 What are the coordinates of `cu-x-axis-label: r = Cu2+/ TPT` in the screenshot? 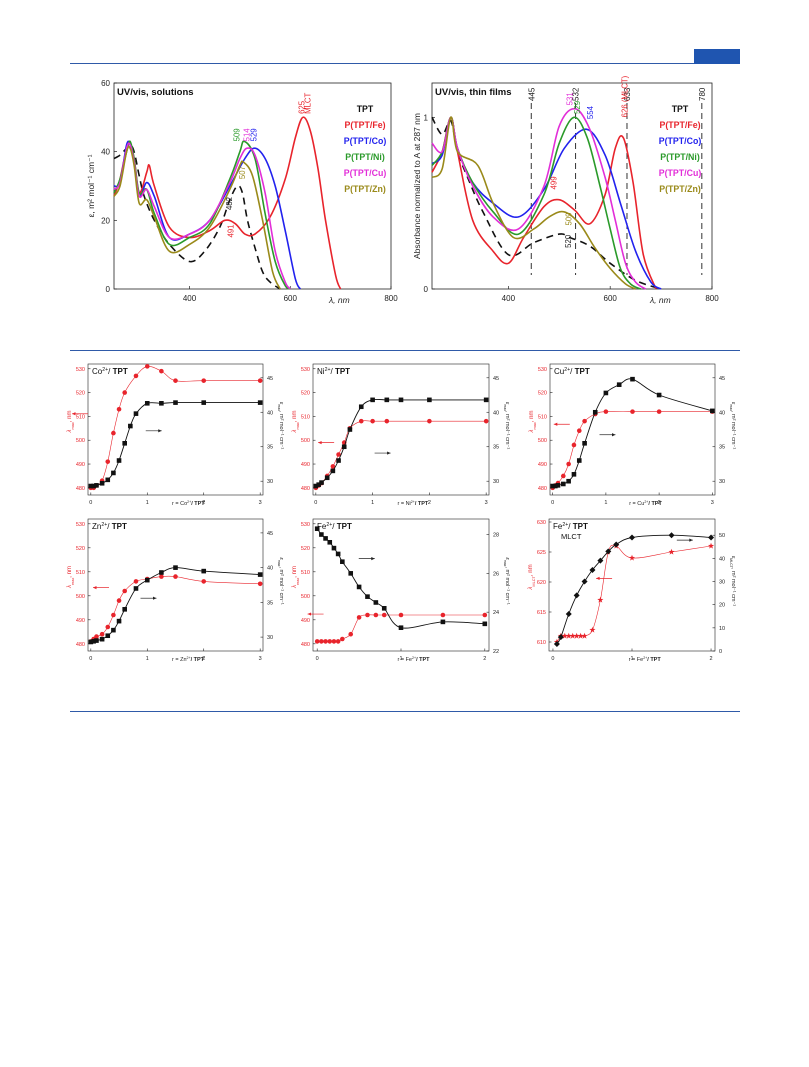 It's located at (645, 503).